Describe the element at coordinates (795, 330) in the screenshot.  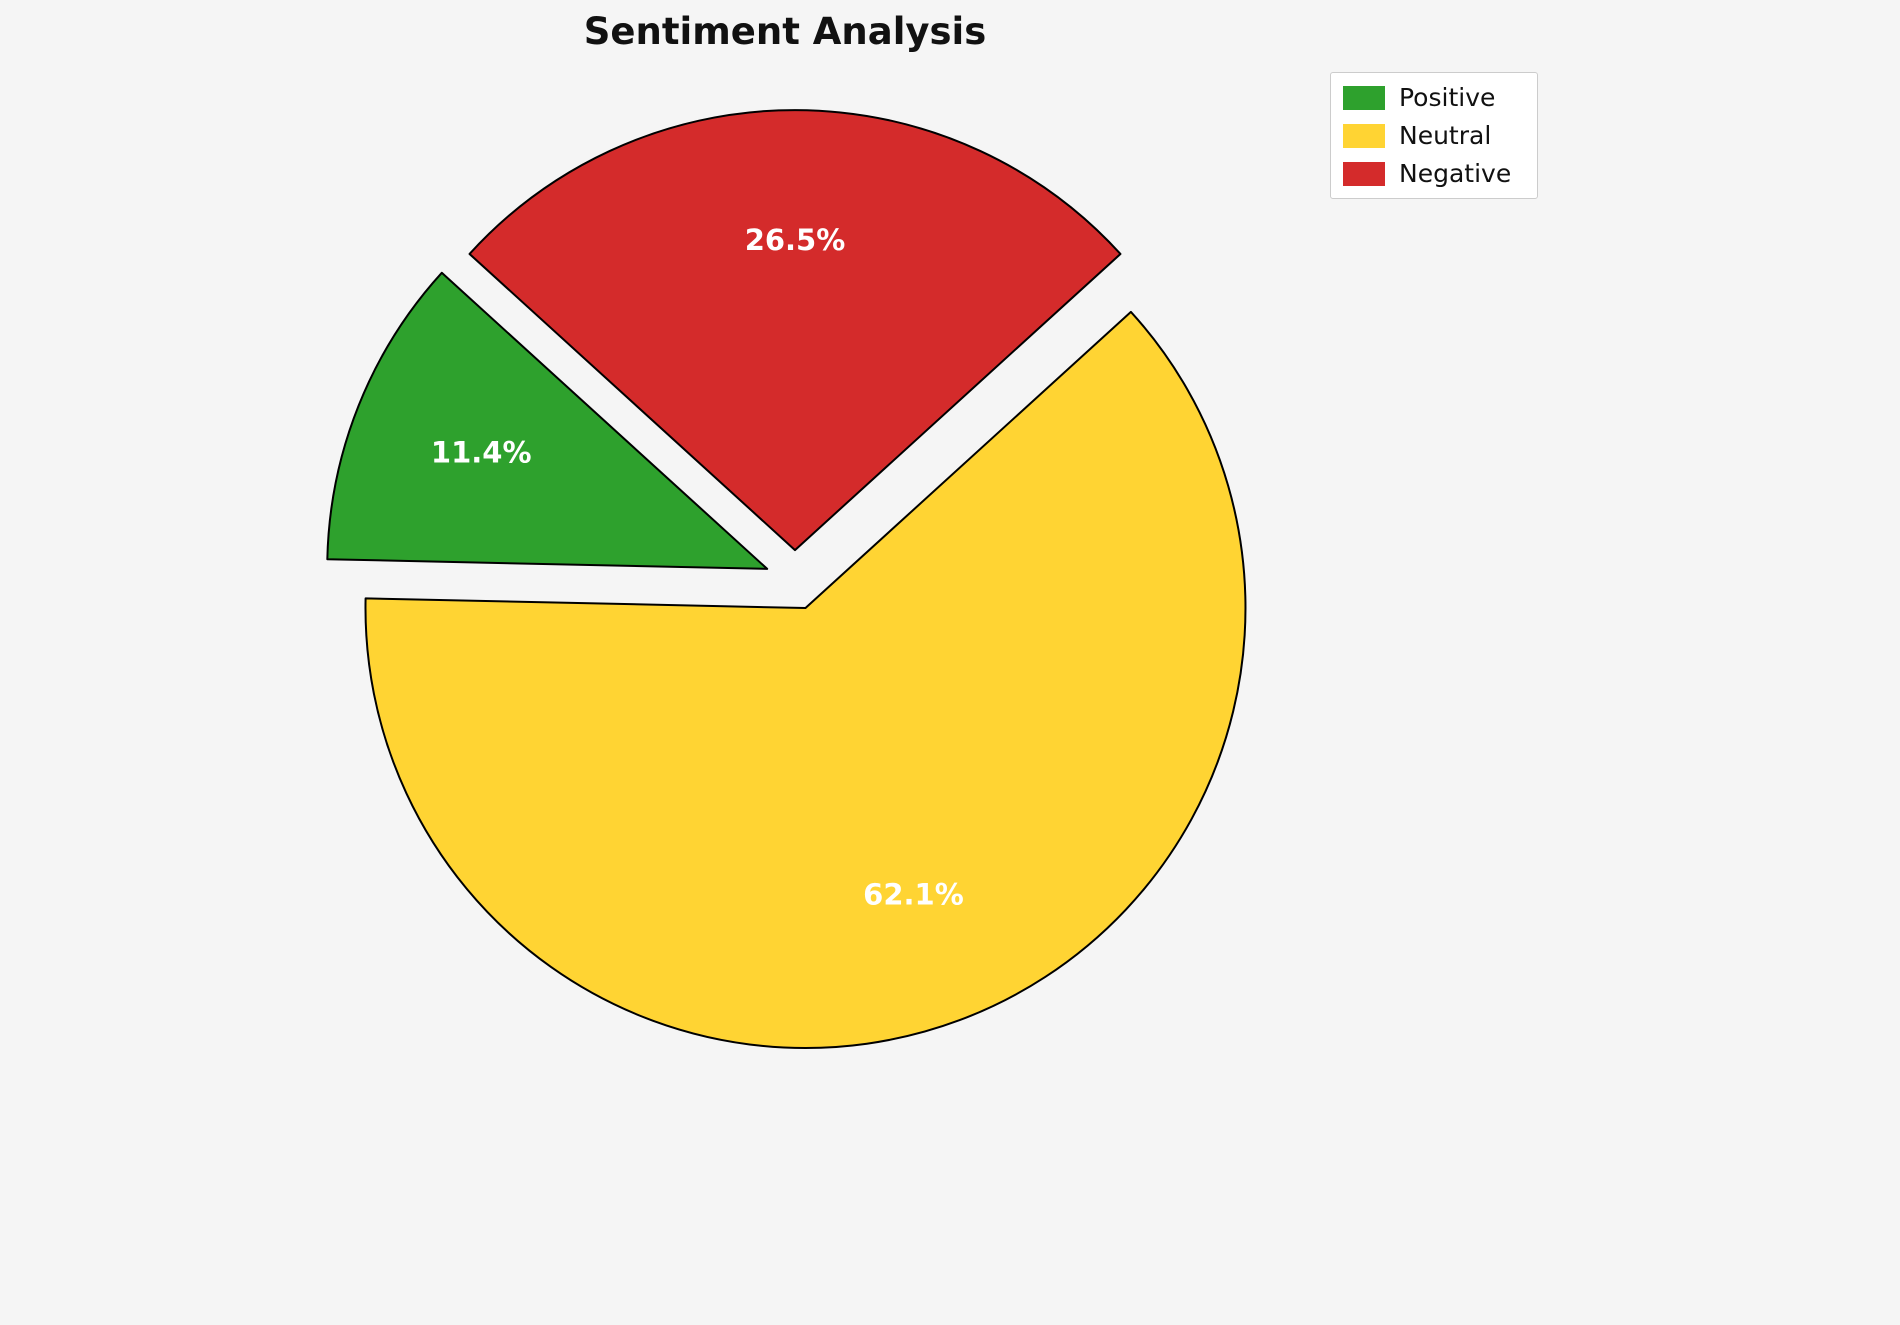
I see `pie-slice-negative` at that location.